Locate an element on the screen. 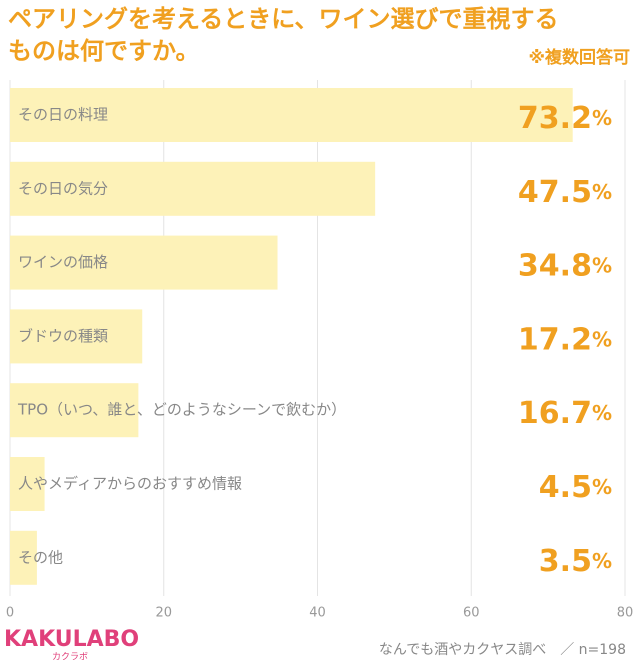 This screenshot has width=640, height=662. x-tick-label: 60 is located at coordinates (471, 613).